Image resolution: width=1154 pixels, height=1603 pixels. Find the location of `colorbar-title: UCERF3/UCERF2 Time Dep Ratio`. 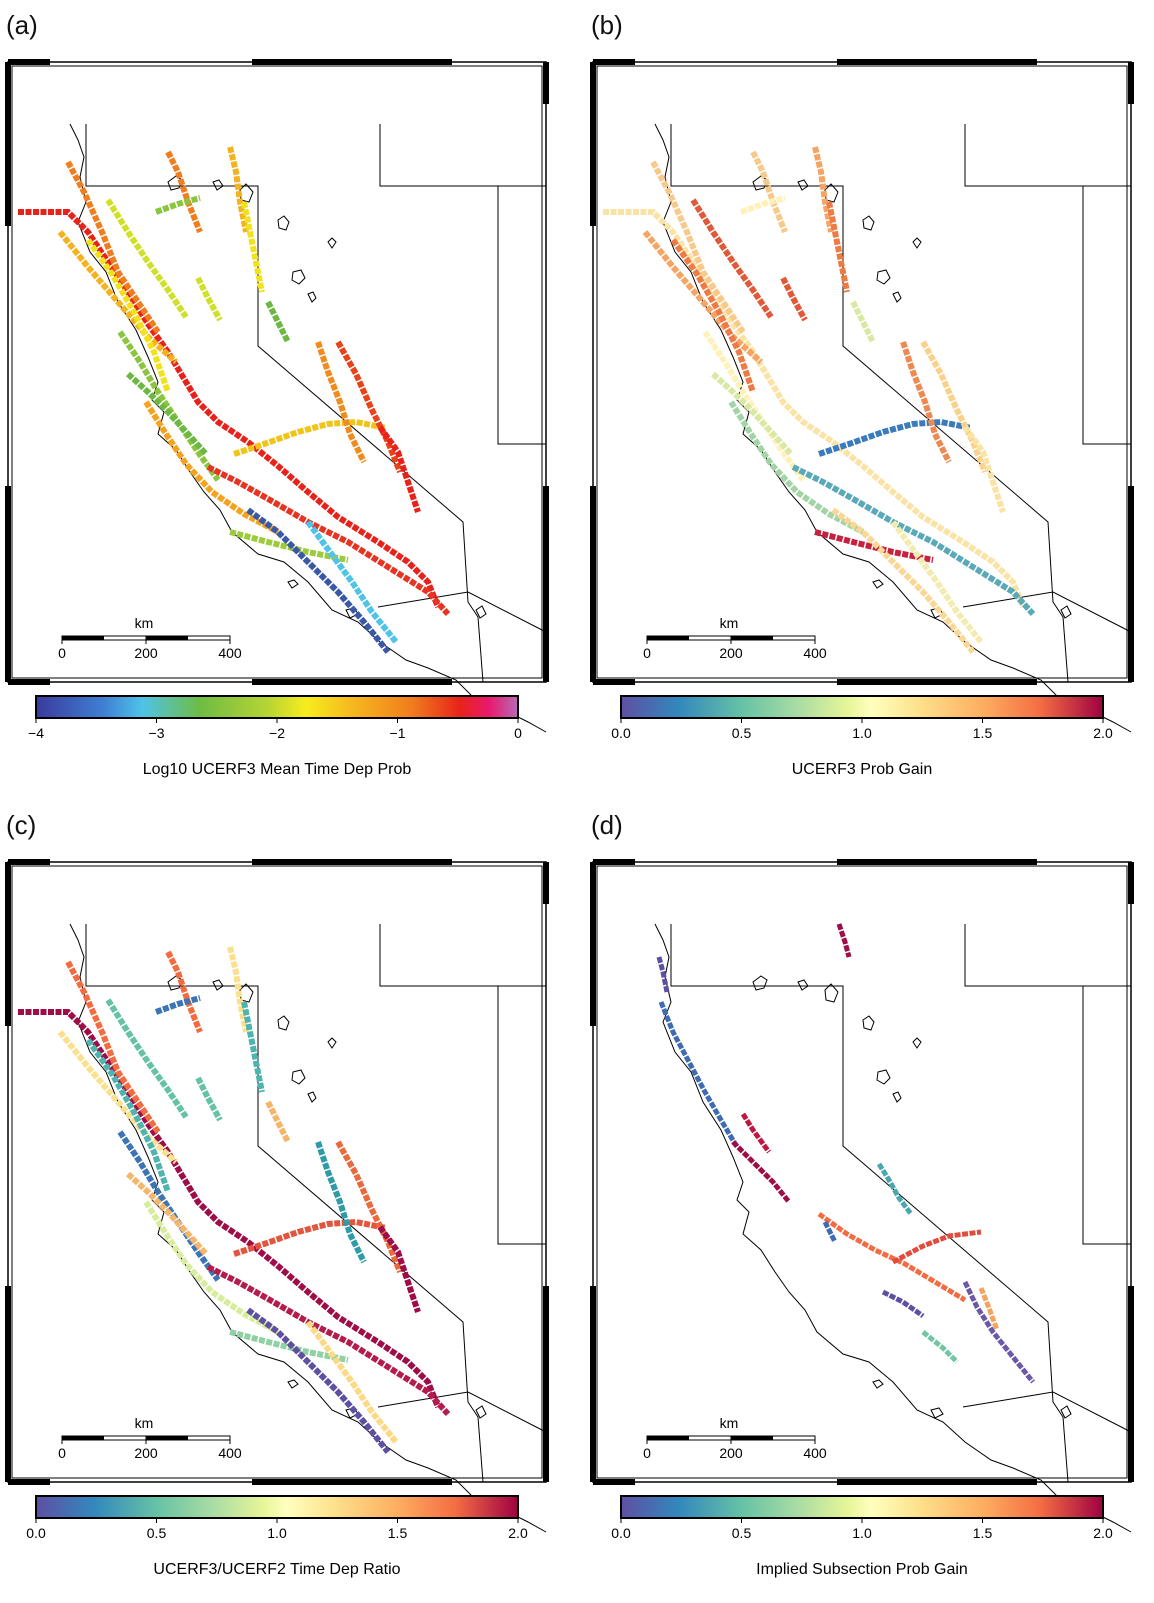

colorbar-title: UCERF3/UCERF2 Time Dep Ratio is located at coordinates (276, 1569).